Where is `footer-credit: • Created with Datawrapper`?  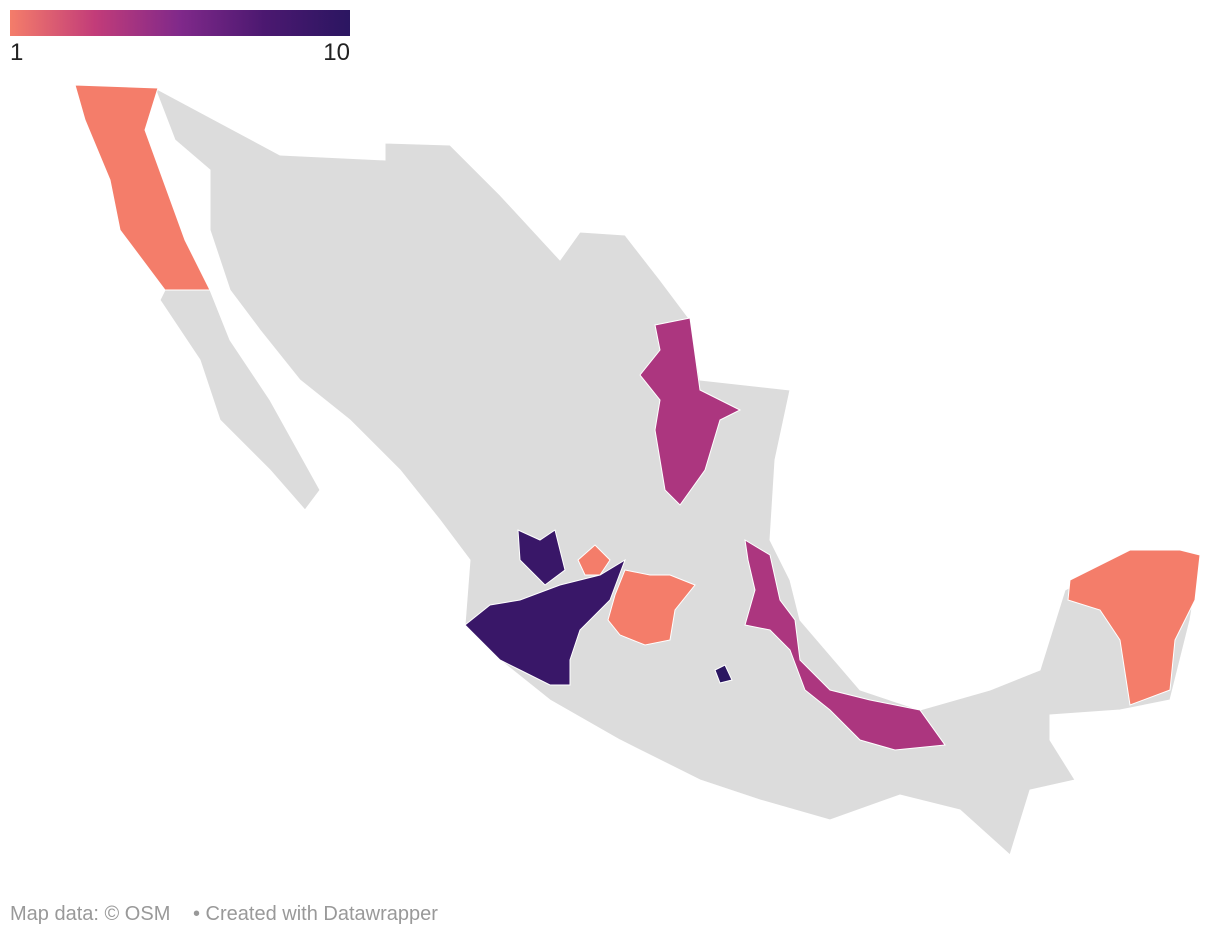 footer-credit: • Created with Datawrapper is located at coordinates (315, 914).